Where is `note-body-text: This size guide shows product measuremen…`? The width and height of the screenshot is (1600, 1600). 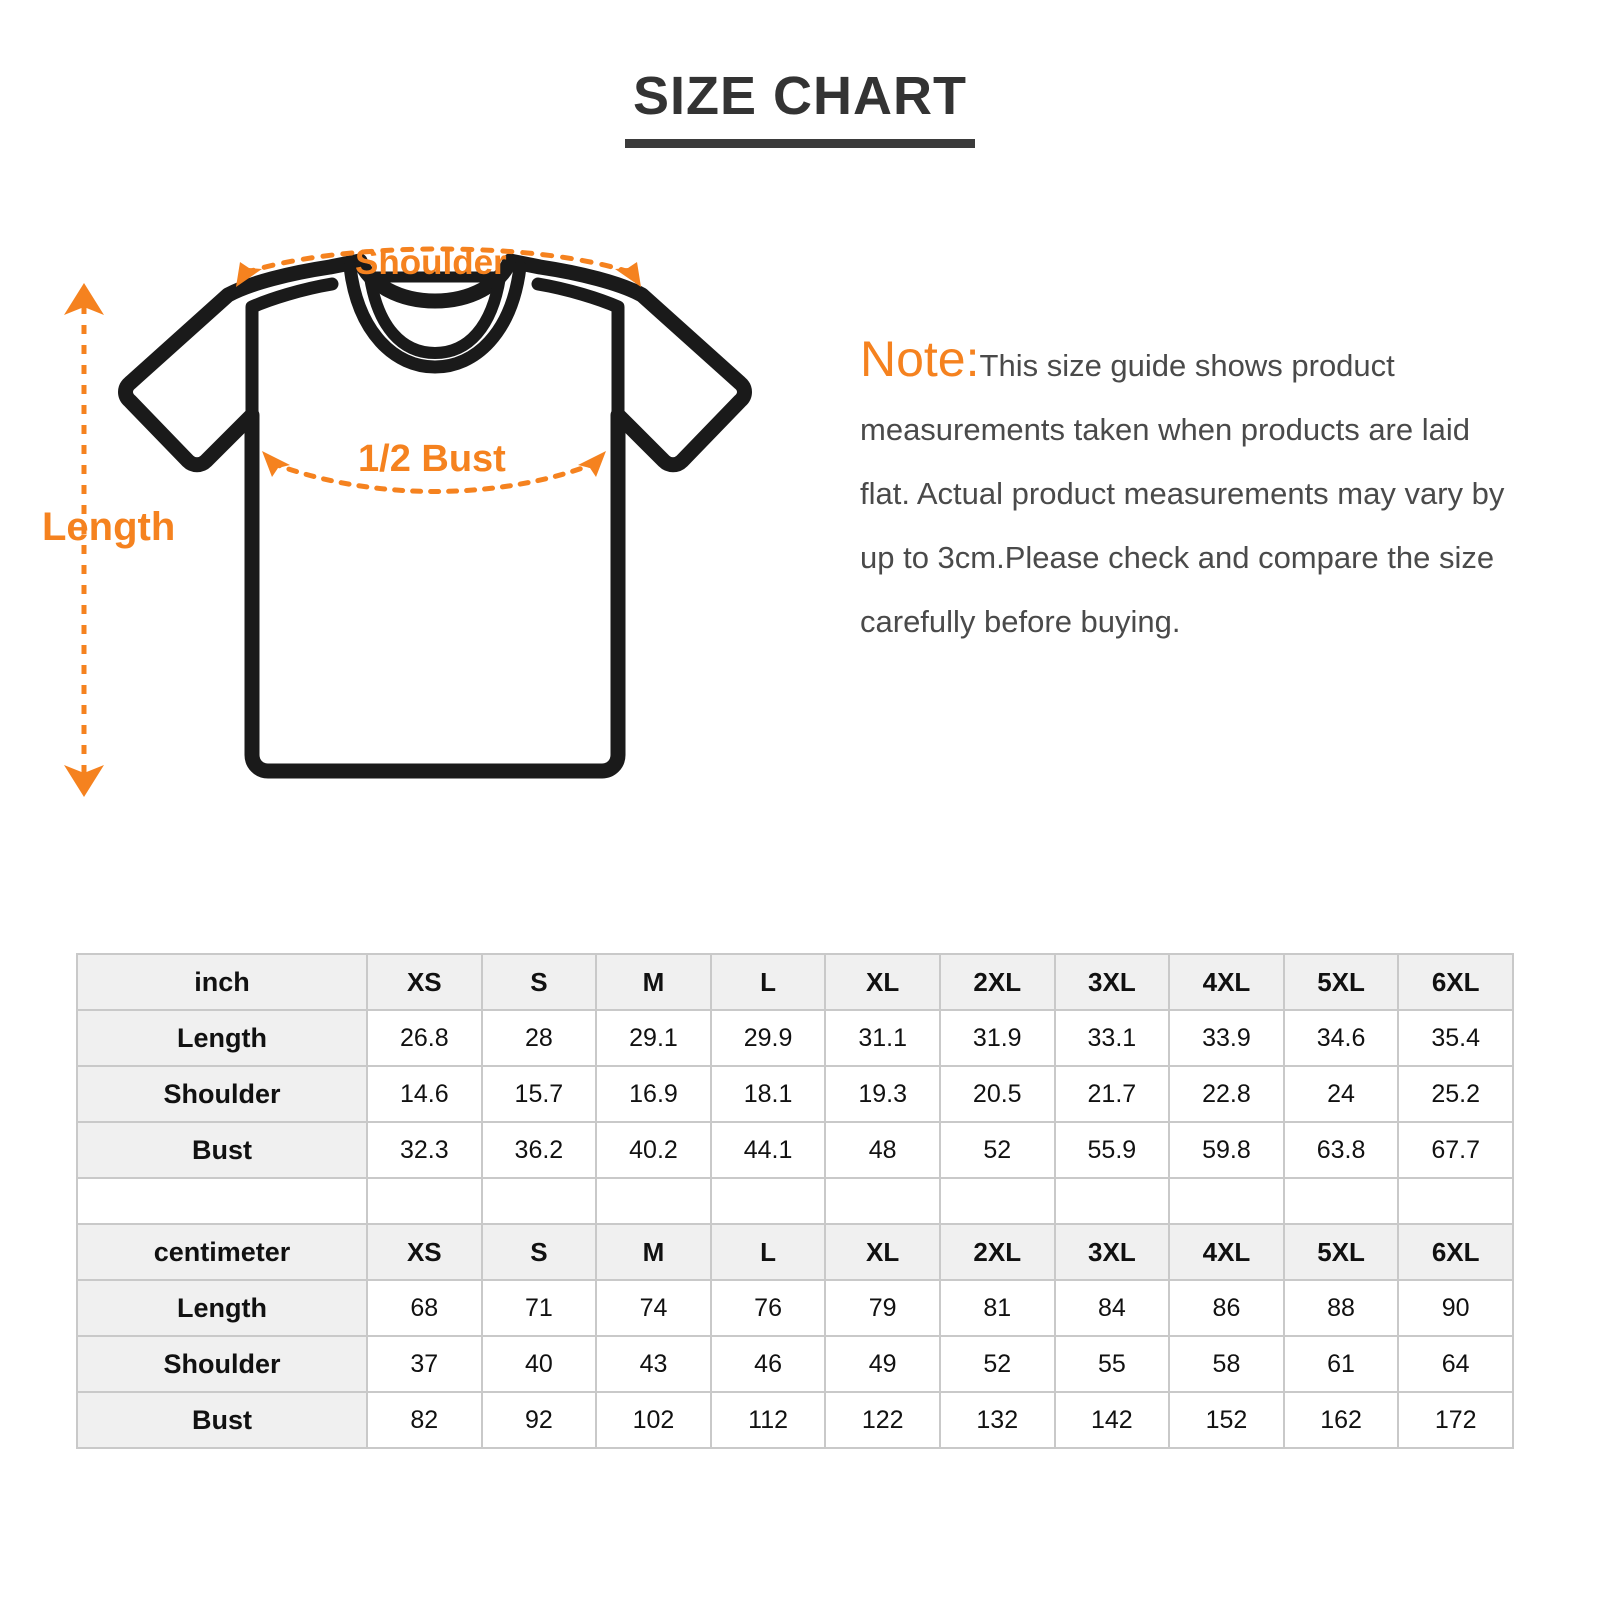 note-body-text: This size guide shows product measuremen… is located at coordinates (1182, 493).